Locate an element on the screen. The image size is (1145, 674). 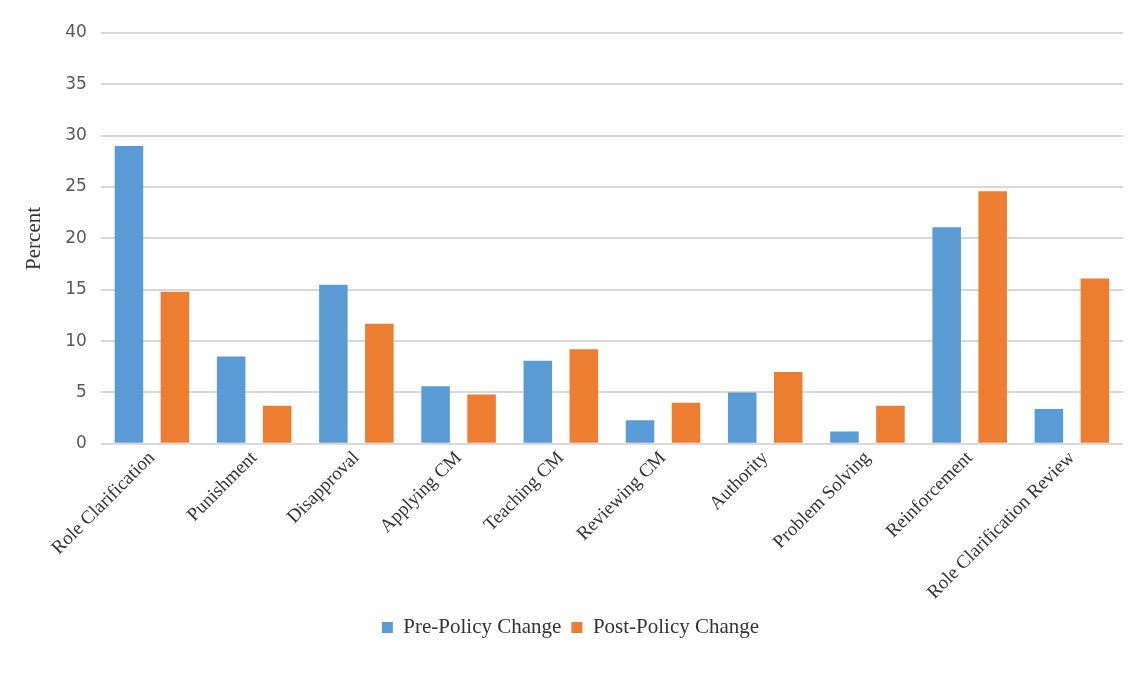
y-tick-label: 30 is located at coordinates (76, 134).